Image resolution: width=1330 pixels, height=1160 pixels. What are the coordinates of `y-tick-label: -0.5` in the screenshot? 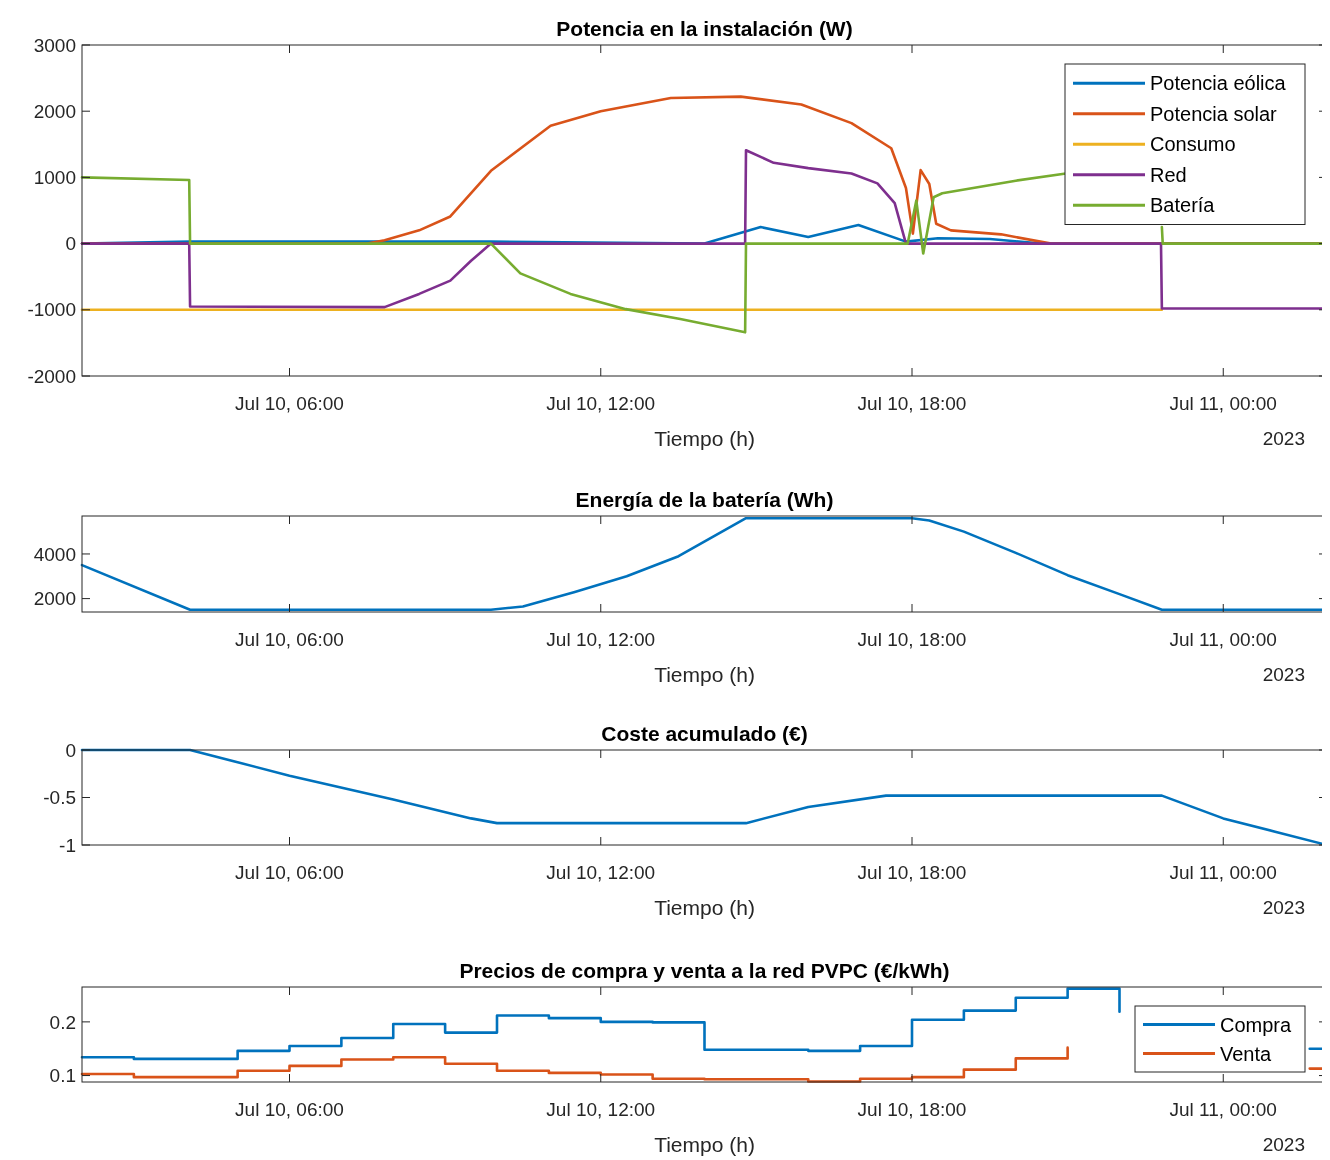 It's located at (59, 798).